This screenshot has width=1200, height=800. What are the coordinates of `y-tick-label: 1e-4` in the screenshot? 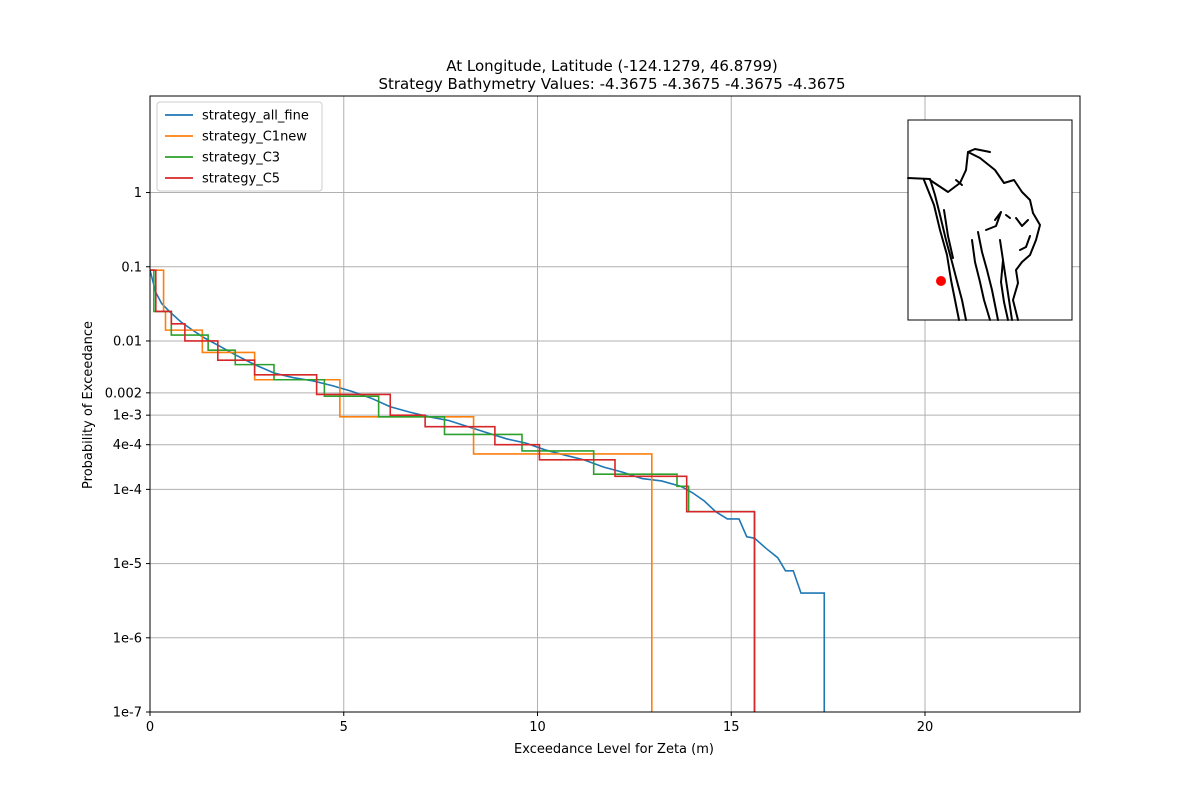 It's located at (127, 490).